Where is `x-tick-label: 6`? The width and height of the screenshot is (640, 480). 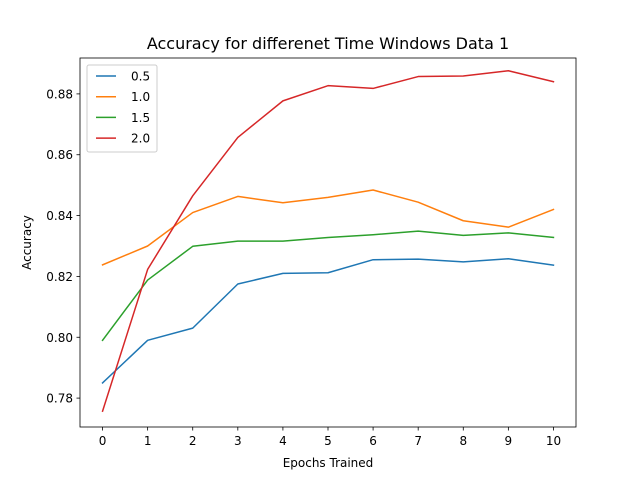
x-tick-label: 6 is located at coordinates (373, 441).